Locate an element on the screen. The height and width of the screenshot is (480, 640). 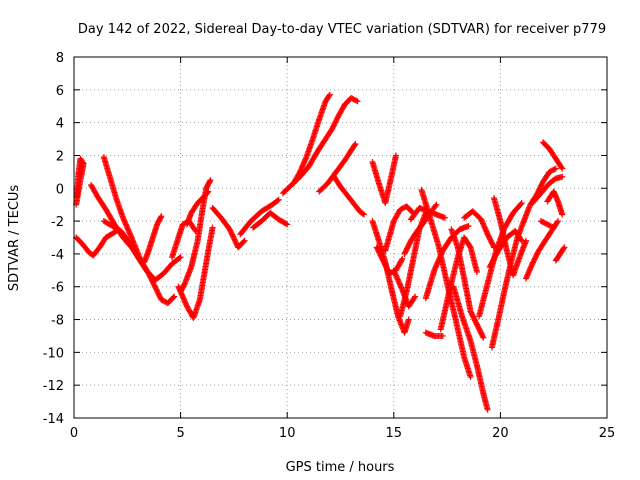
x-tick-label: 5 is located at coordinates (180, 433).